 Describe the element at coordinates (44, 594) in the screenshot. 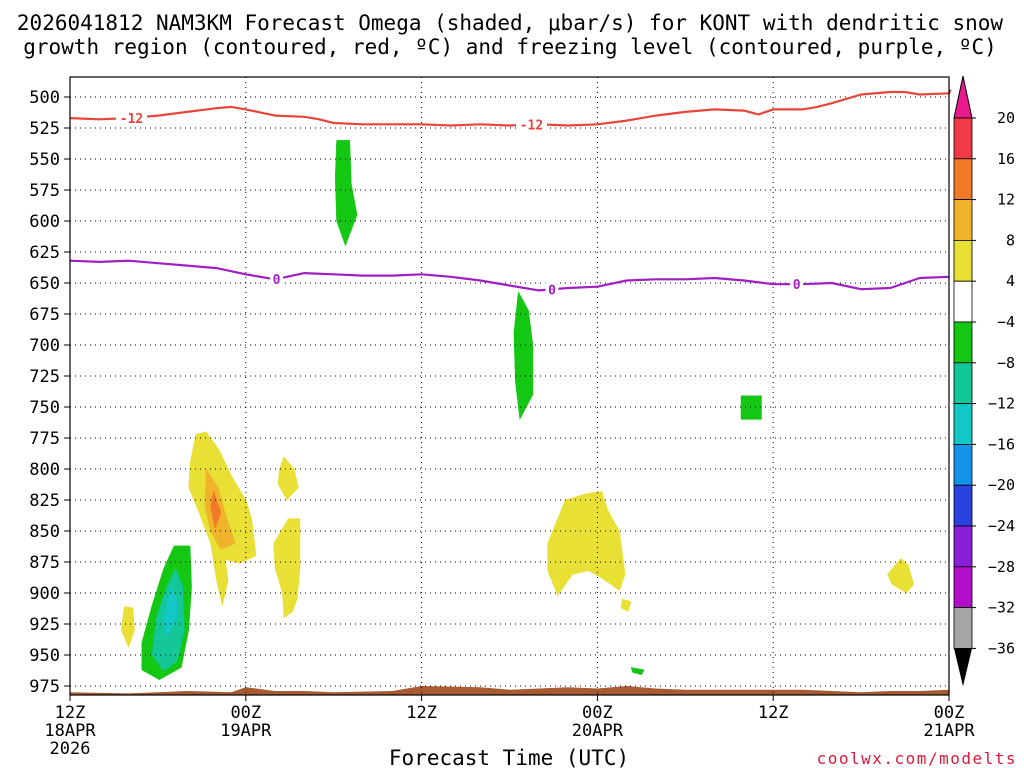

I see `y-tick-label-900: 900` at that location.